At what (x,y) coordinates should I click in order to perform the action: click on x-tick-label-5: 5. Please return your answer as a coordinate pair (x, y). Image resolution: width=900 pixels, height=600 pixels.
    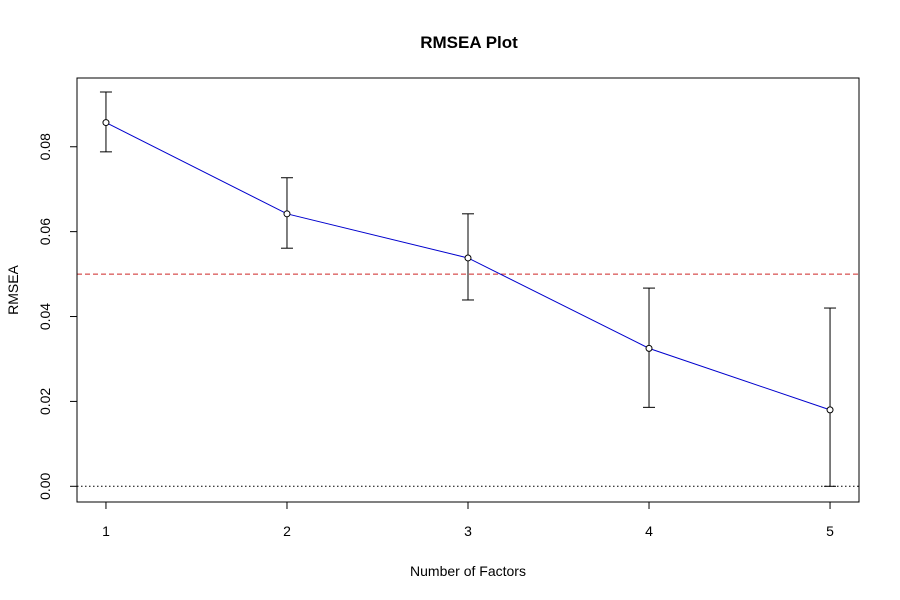
    Looking at the image, I should click on (830, 531).